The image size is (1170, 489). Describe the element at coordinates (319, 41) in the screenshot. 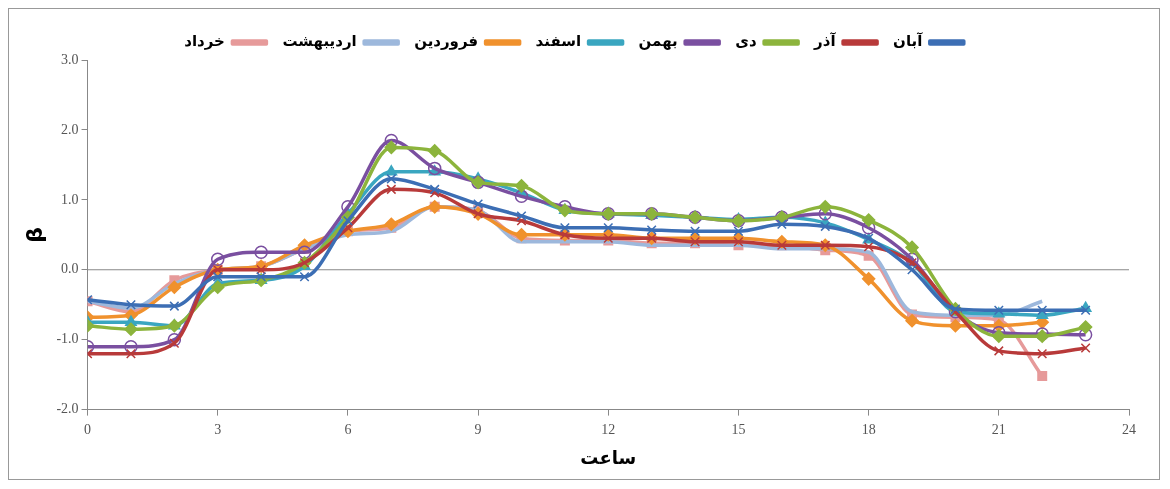

I see `legend-label: اردیبهشت` at that location.